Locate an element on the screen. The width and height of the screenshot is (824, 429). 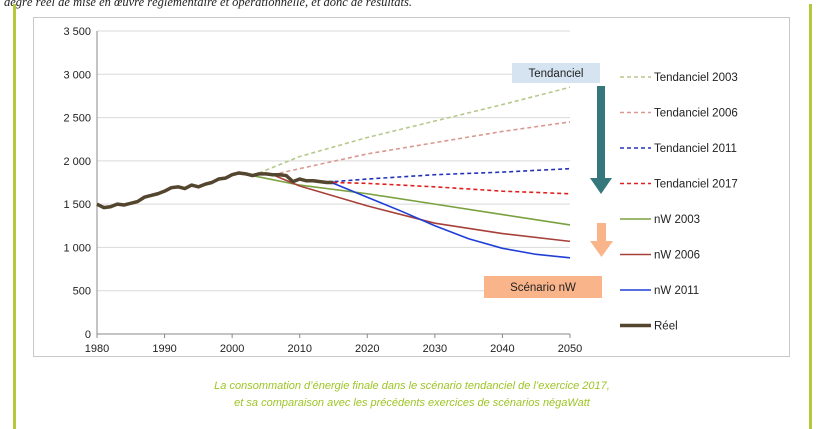
y-tick-label: 1 500 is located at coordinates (77, 205).